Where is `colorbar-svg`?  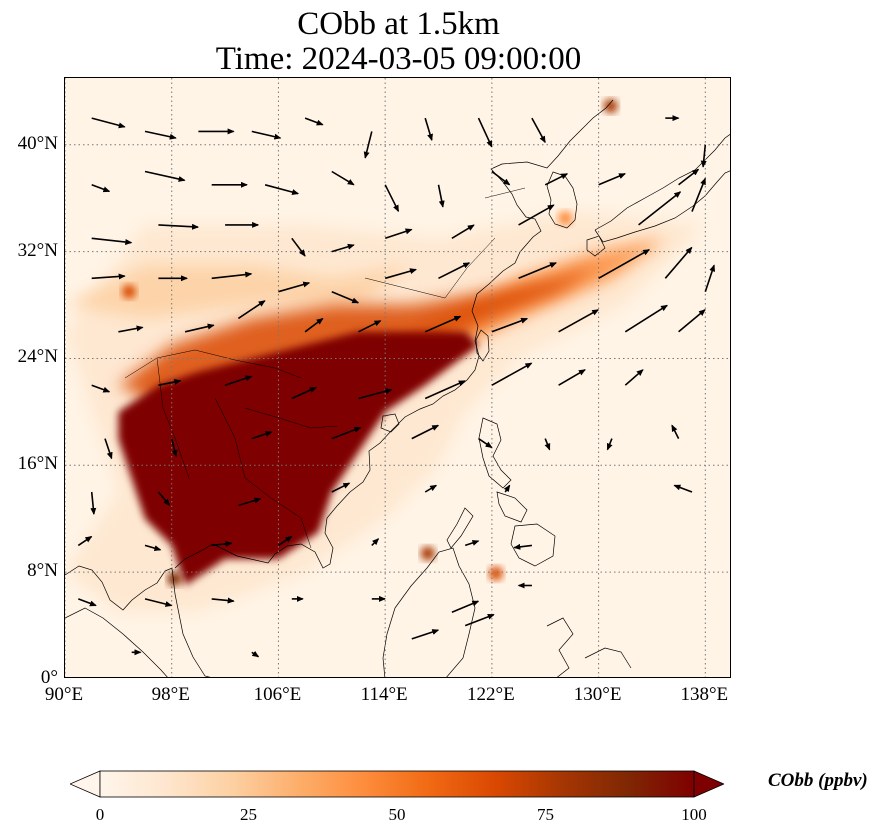
colorbar-svg is located at coordinates (397, 784).